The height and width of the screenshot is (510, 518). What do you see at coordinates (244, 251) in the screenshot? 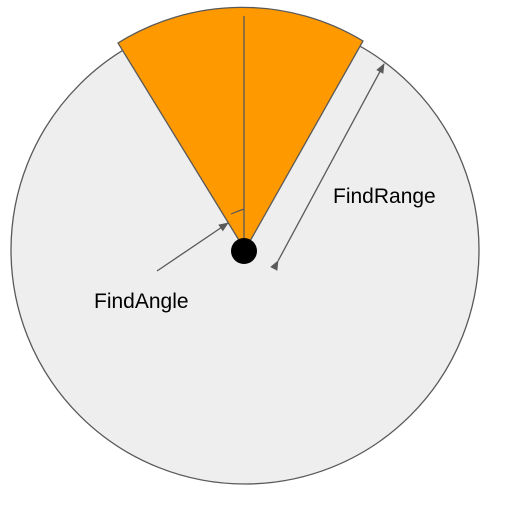
I see `center-point` at bounding box center [244, 251].